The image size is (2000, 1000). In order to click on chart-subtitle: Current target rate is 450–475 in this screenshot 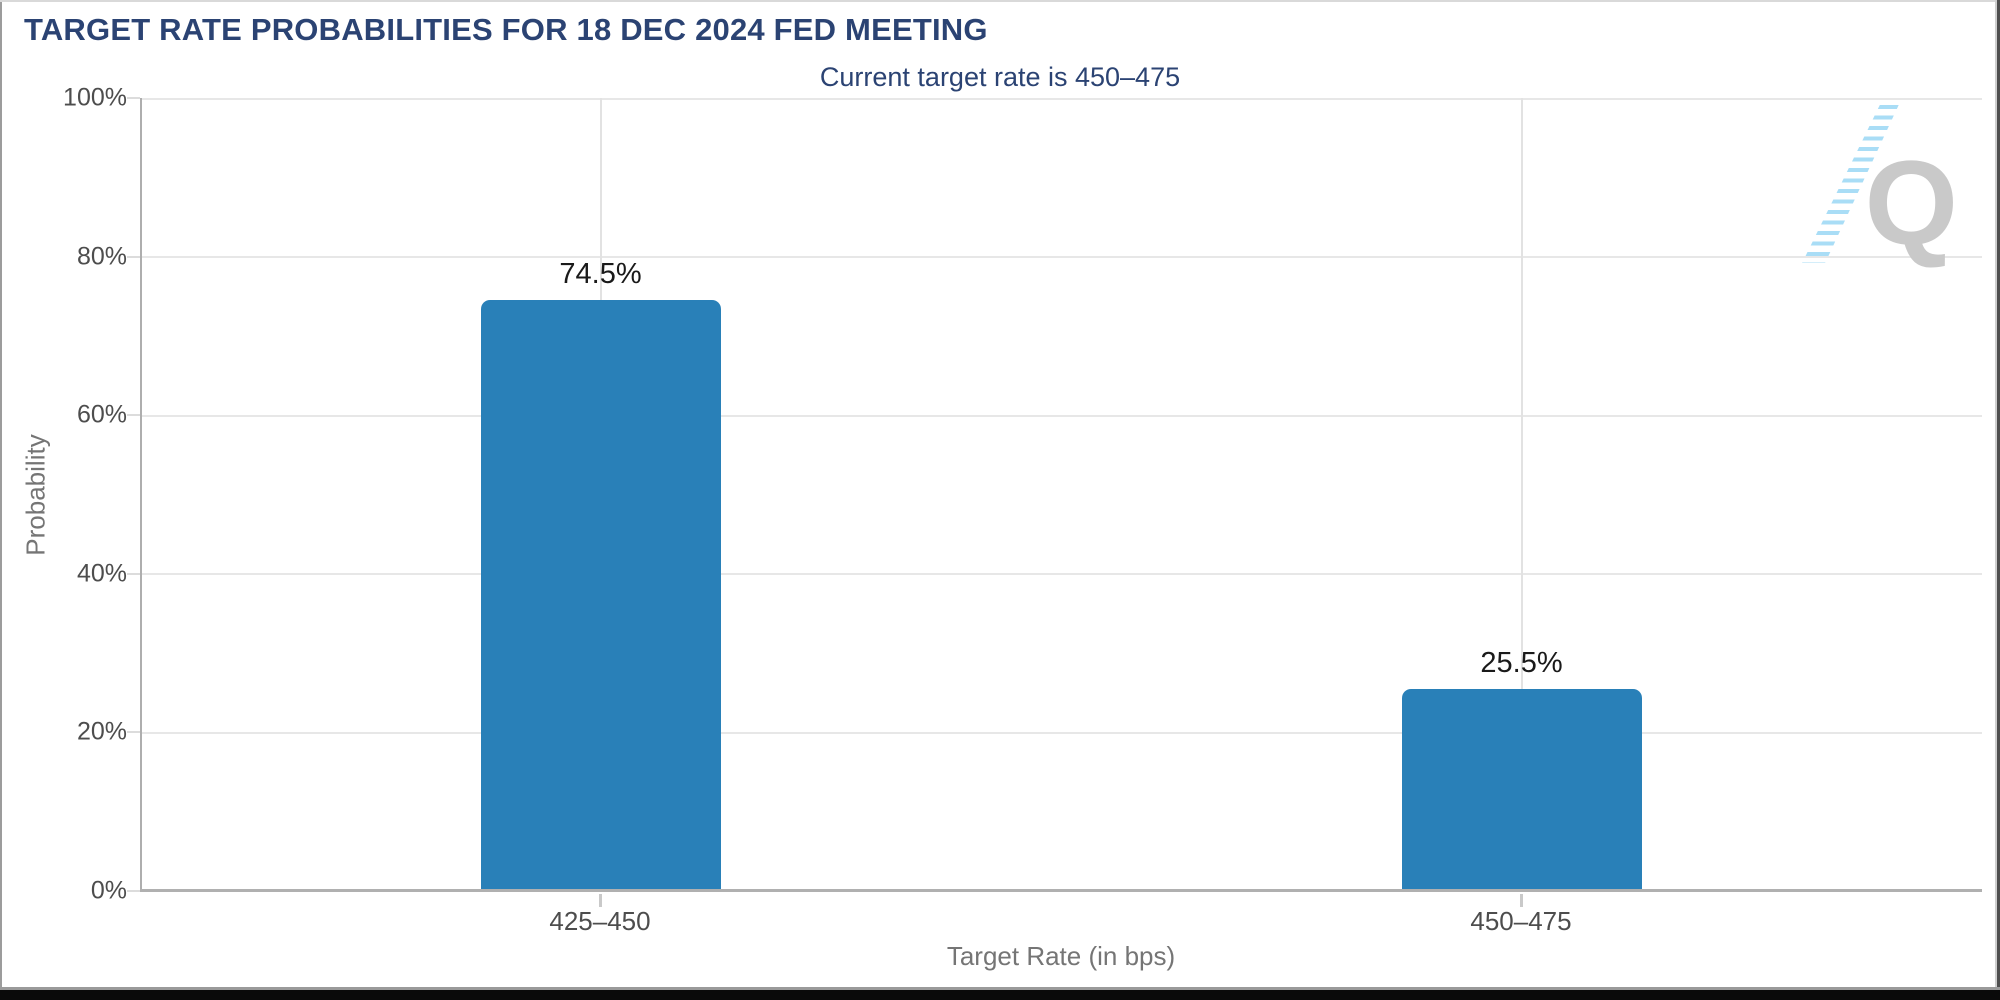, I will do `click(1000, 77)`.